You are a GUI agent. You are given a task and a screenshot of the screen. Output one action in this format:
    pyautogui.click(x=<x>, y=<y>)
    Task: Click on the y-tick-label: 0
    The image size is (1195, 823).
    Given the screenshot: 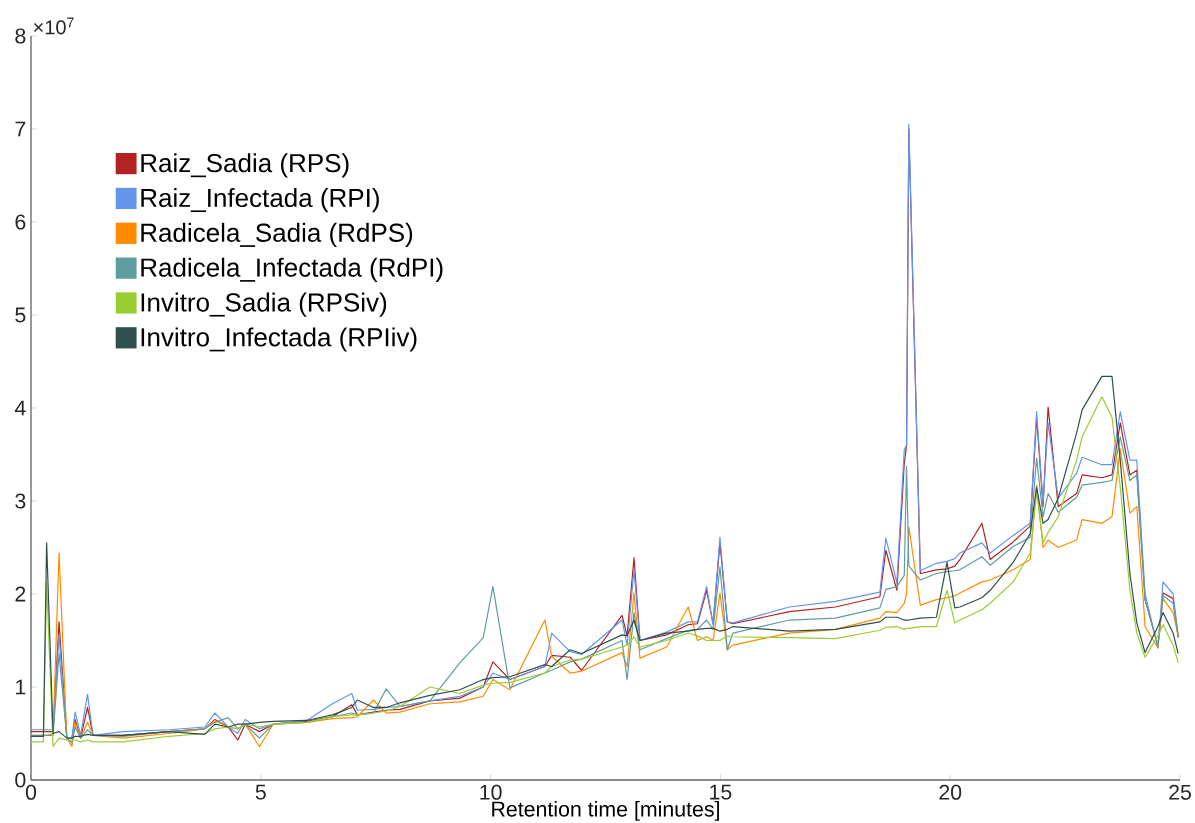 What is the action you would take?
    pyautogui.click(x=20, y=780)
    